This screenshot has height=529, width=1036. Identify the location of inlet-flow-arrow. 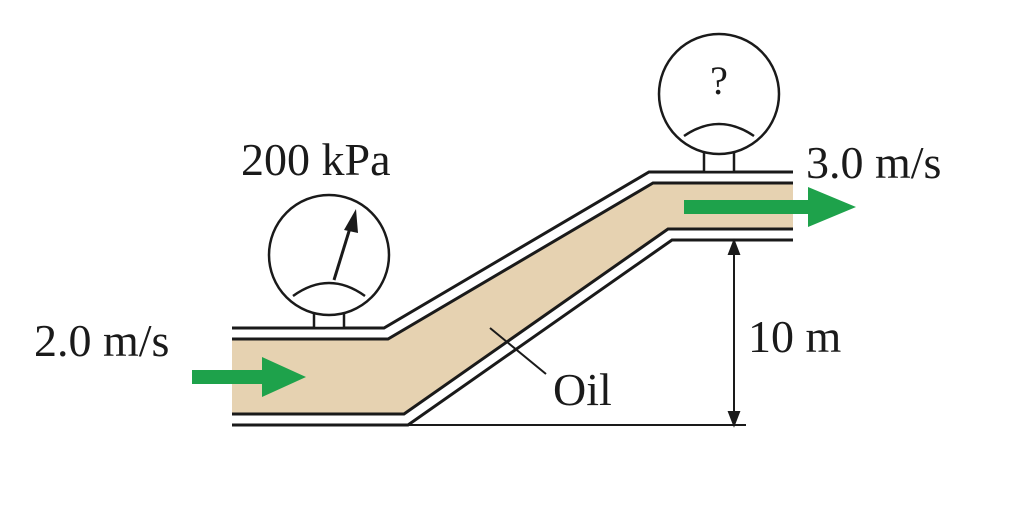
(249, 377).